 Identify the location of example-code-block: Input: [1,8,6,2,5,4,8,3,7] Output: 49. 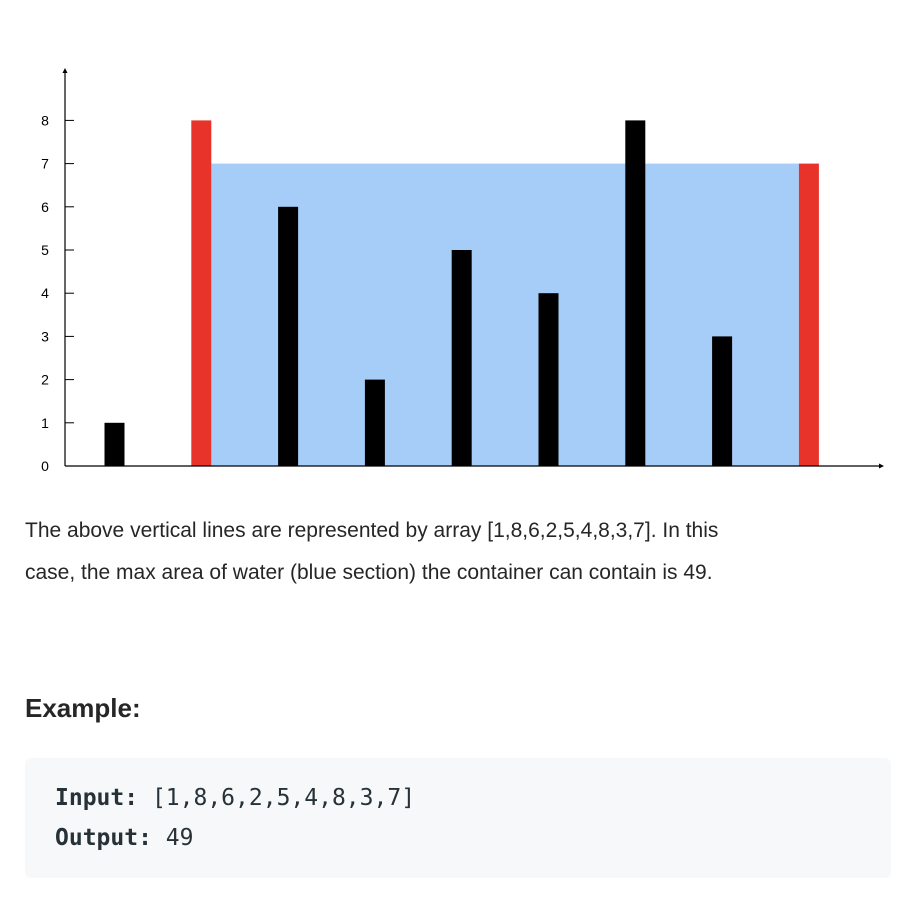
(458, 818).